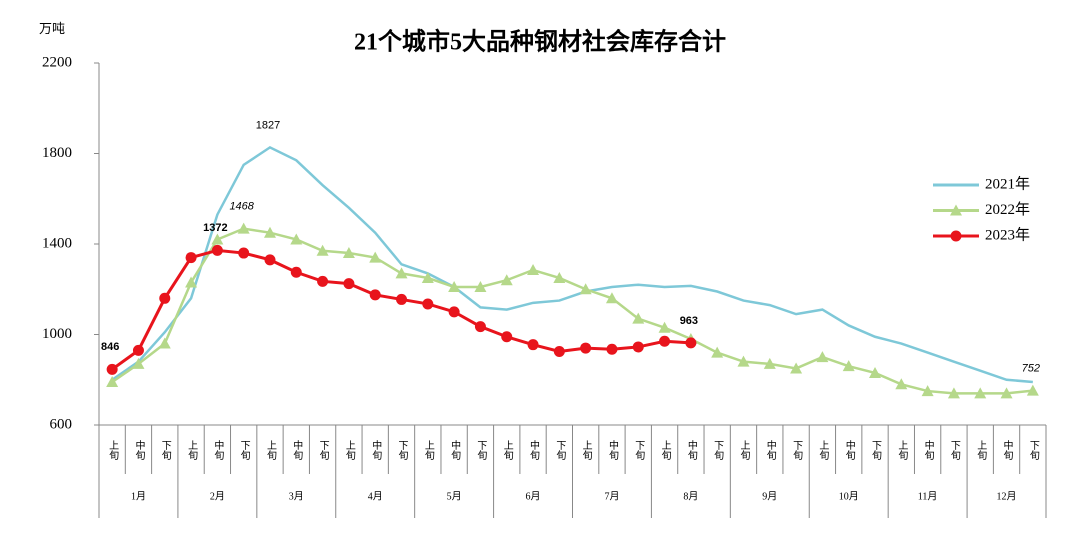 The height and width of the screenshot is (548, 1078). I want to click on data-label: 1827, so click(268, 125).